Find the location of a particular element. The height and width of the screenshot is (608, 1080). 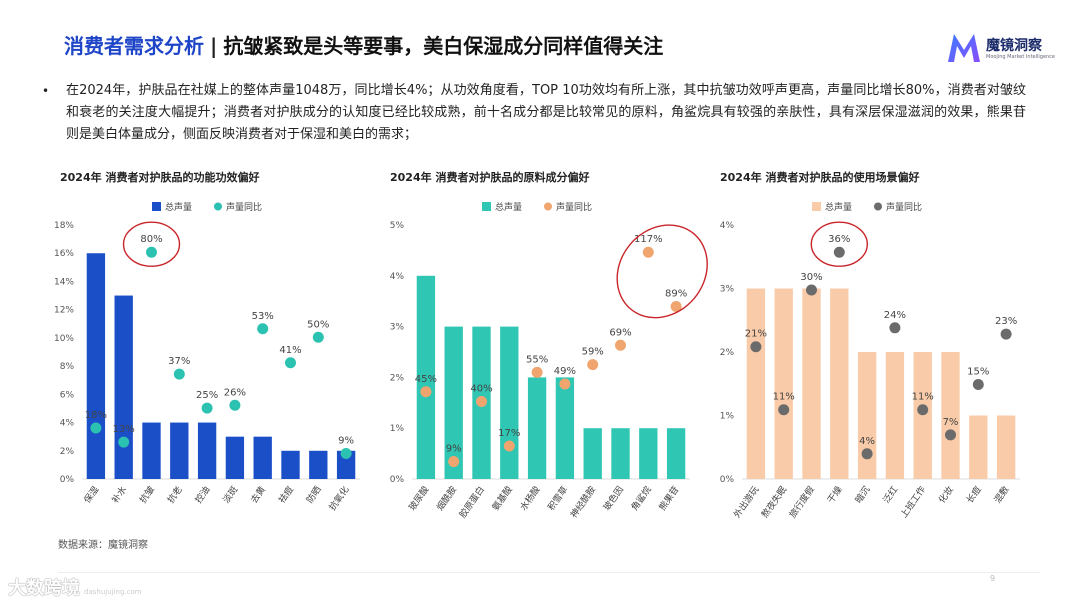

x-tick-label: 保湿 is located at coordinates (91, 495).